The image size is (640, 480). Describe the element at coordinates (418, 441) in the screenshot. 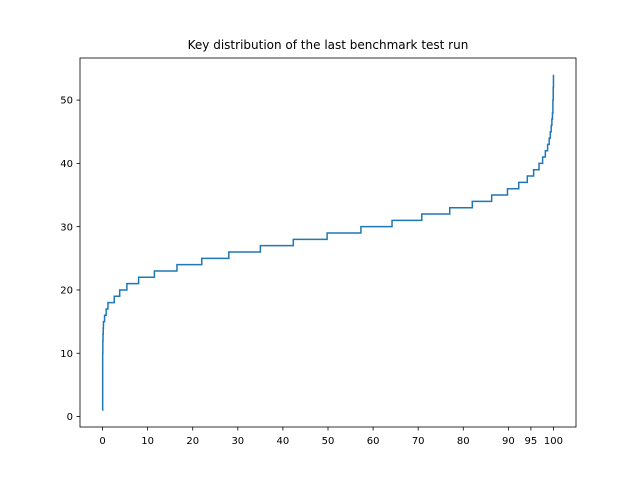

I see `x-tick-label-7: 70` at that location.